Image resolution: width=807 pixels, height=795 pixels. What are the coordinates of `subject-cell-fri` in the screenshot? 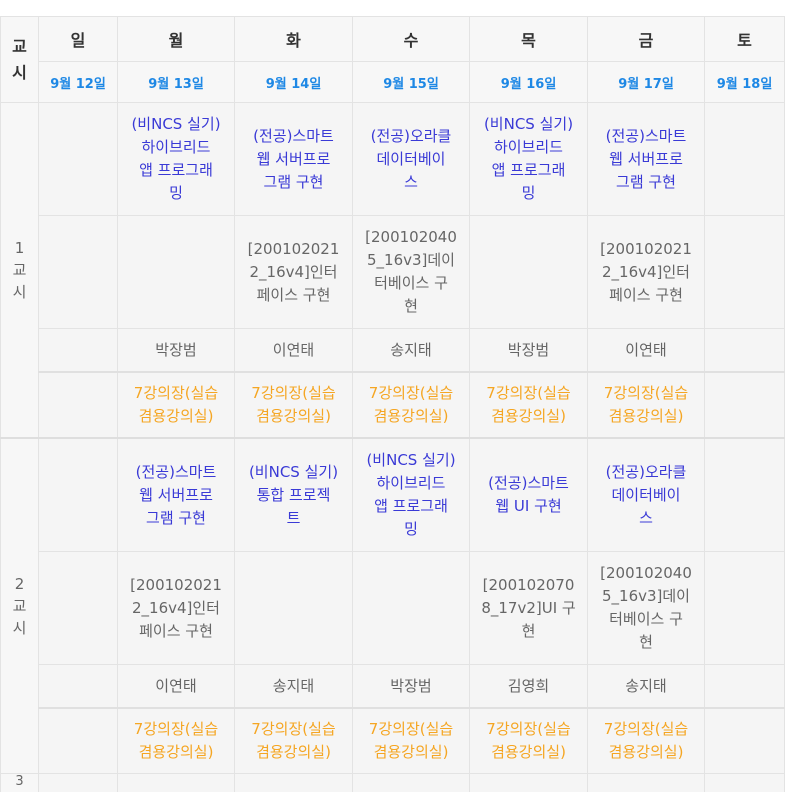 It's located at (646, 782).